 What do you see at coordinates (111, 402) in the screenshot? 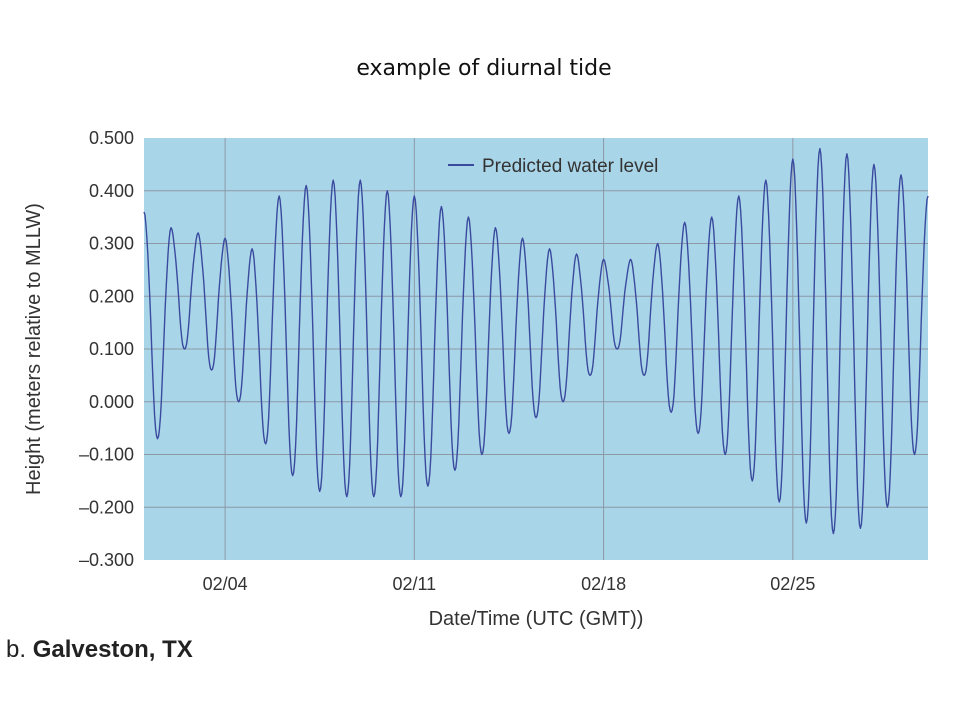
I see `y-tick-label: 0.000` at bounding box center [111, 402].